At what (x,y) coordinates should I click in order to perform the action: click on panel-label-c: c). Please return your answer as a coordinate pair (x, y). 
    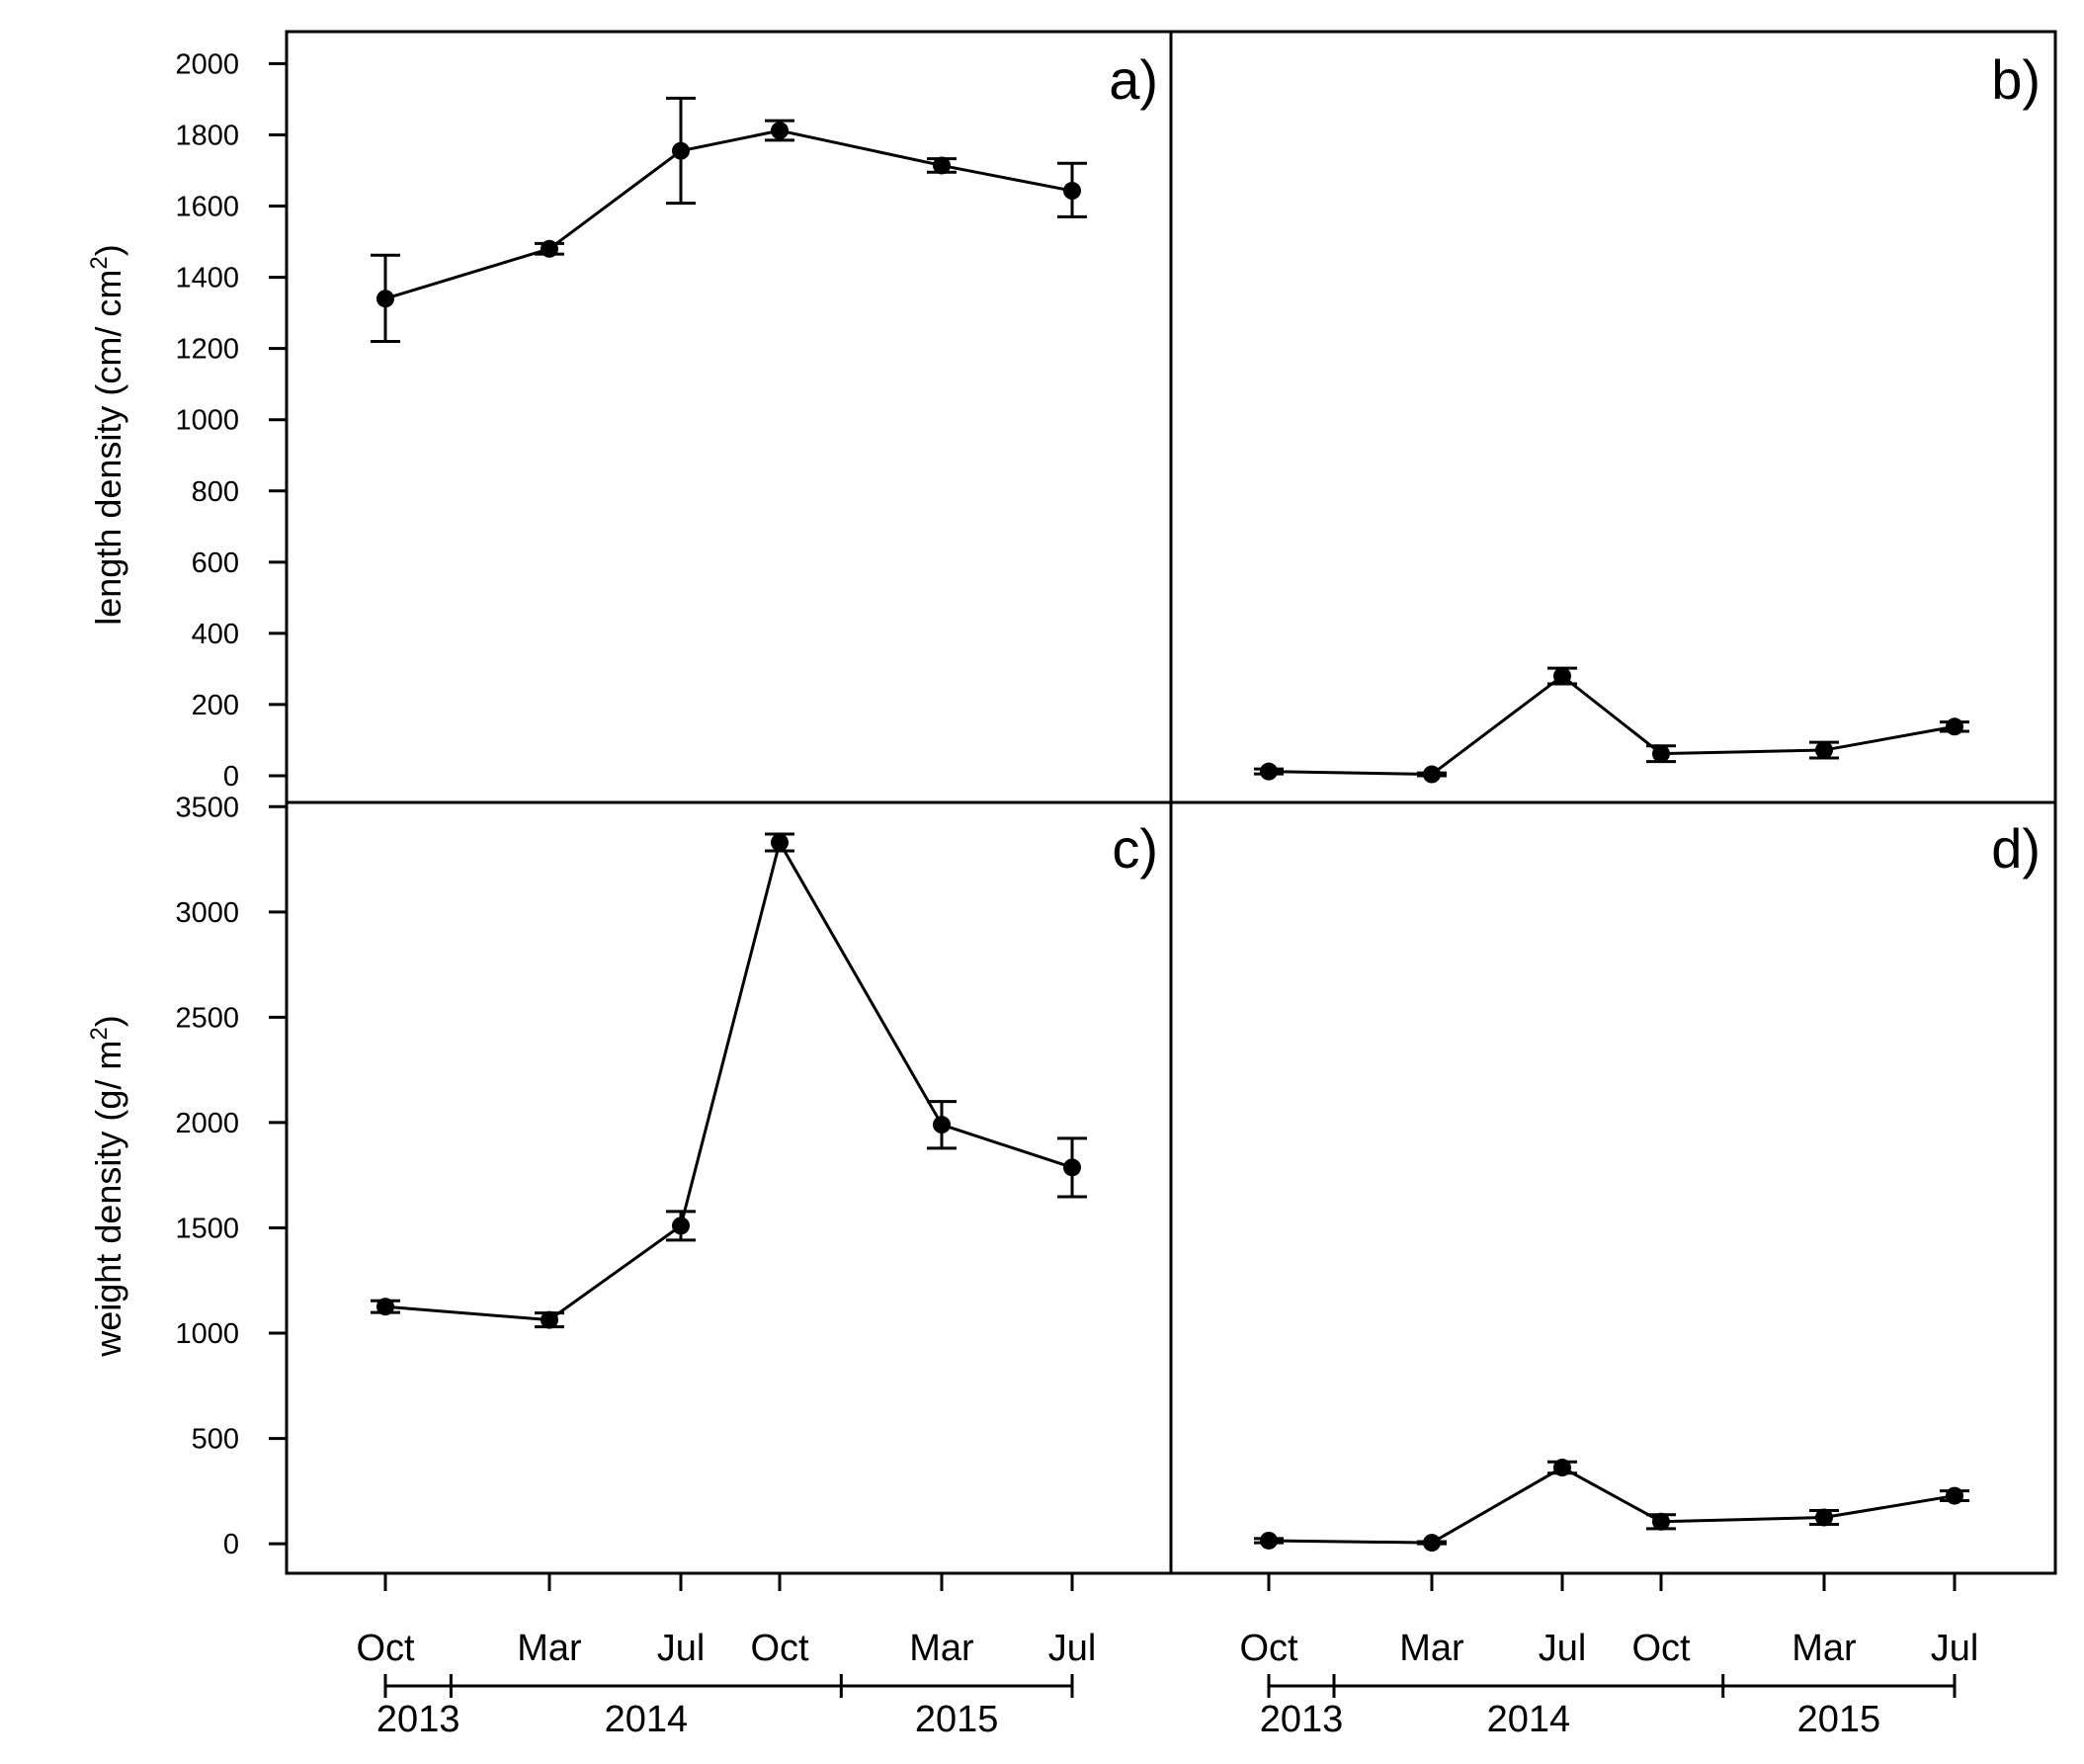
    Looking at the image, I should click on (1135, 848).